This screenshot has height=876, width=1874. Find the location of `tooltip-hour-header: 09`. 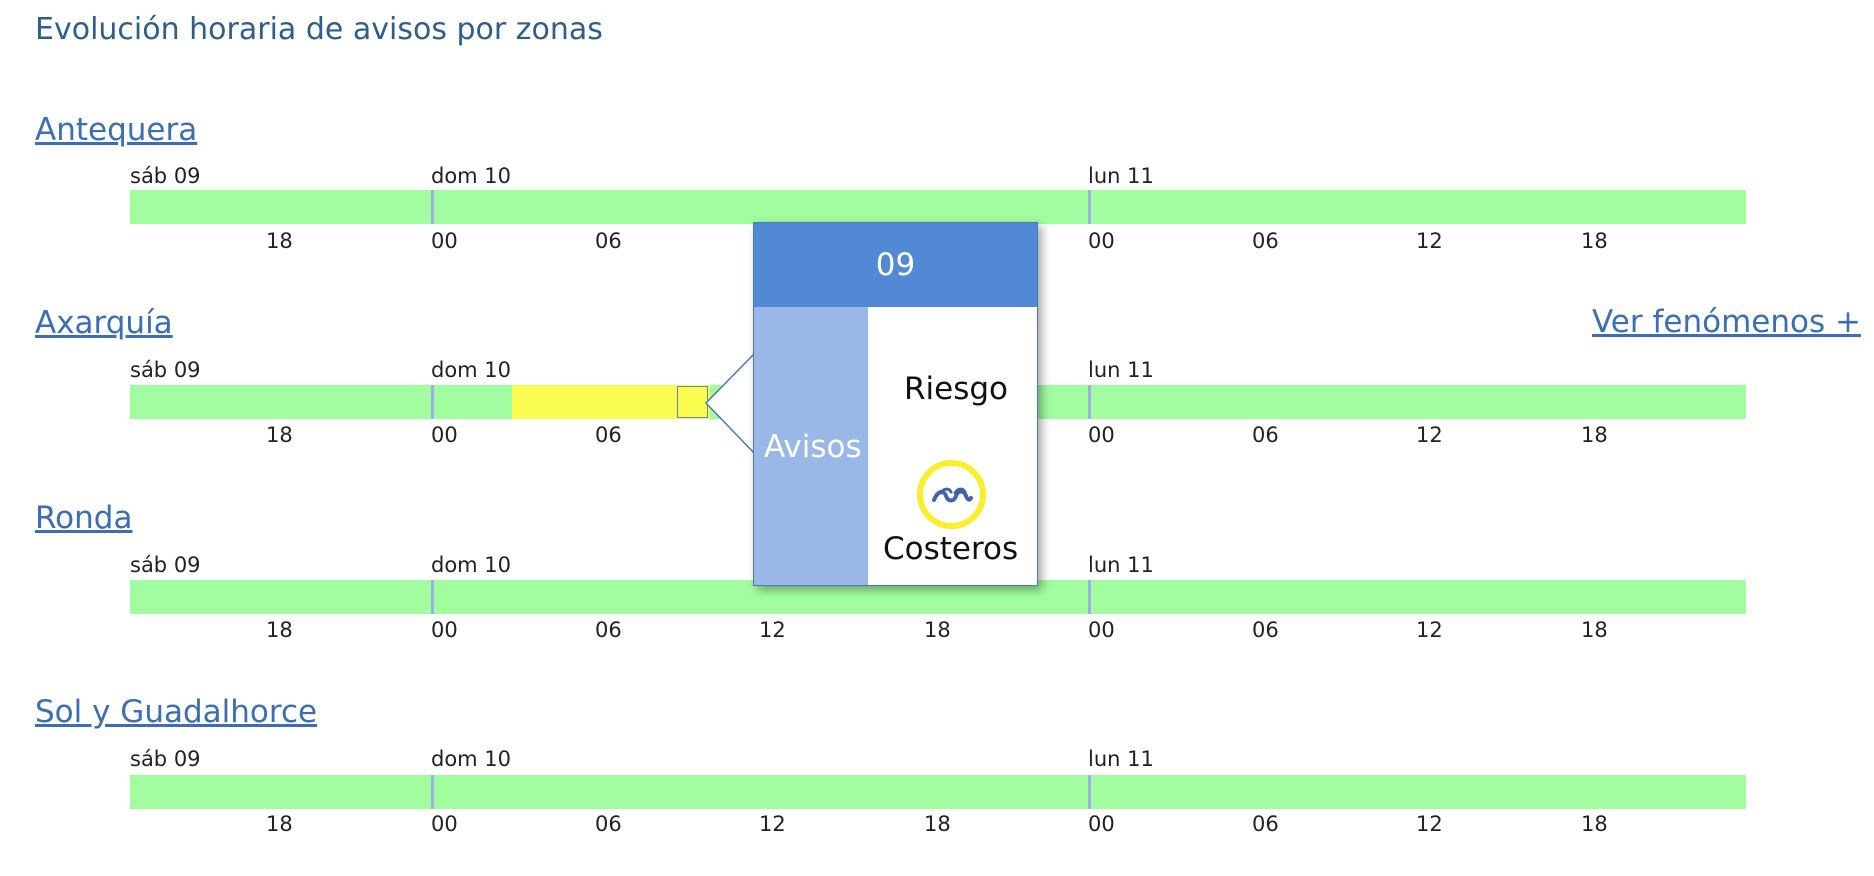

tooltip-hour-header: 09 is located at coordinates (895, 265).